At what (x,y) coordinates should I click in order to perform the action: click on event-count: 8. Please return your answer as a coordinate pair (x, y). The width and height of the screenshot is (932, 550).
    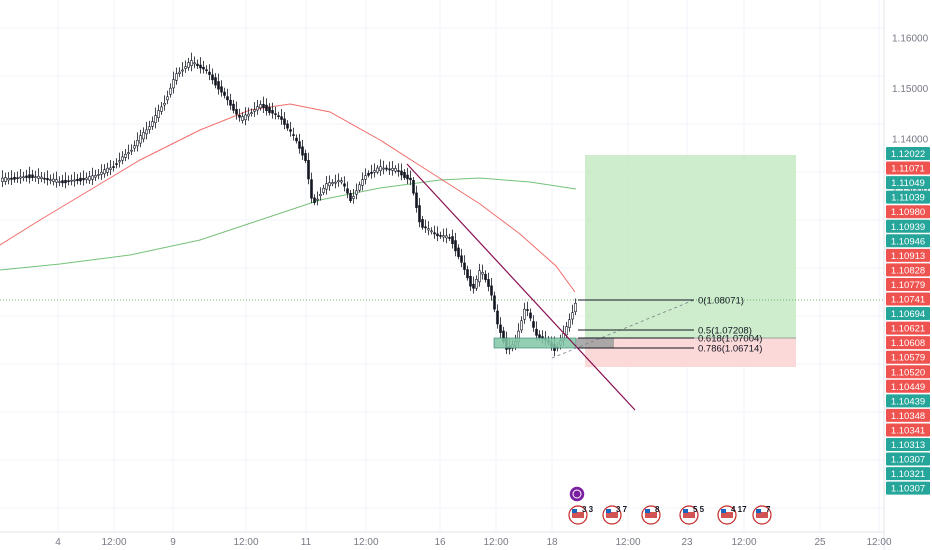
    Looking at the image, I should click on (657, 509).